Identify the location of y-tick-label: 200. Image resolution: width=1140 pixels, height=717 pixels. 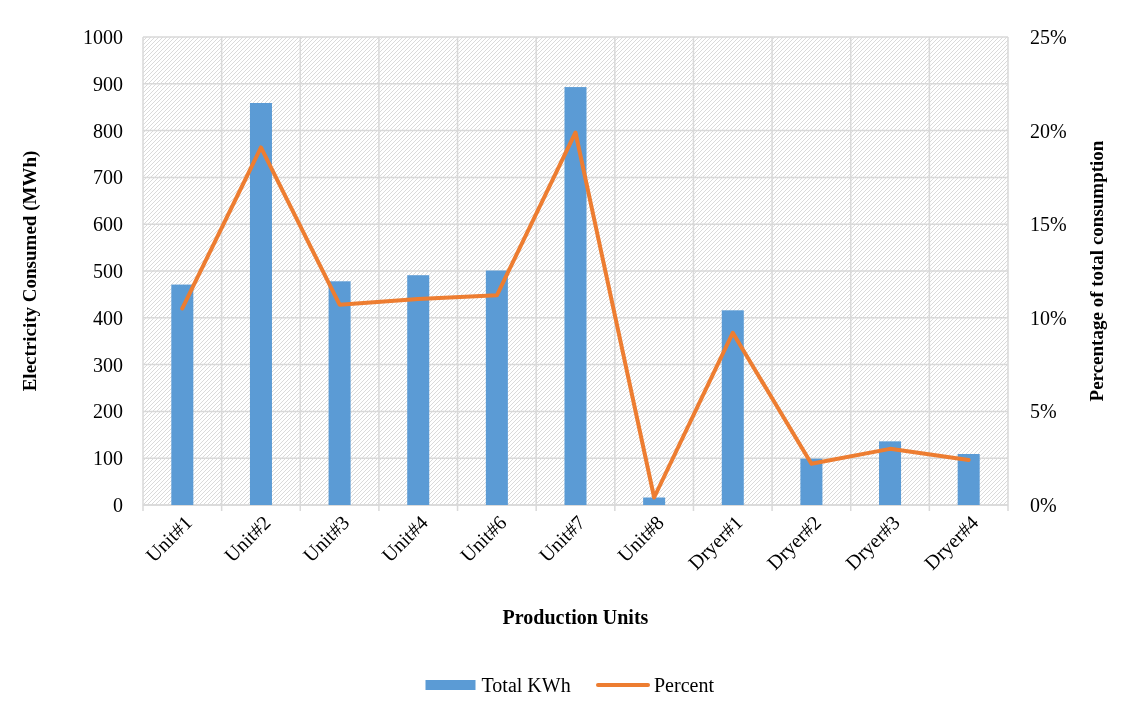
(108, 411).